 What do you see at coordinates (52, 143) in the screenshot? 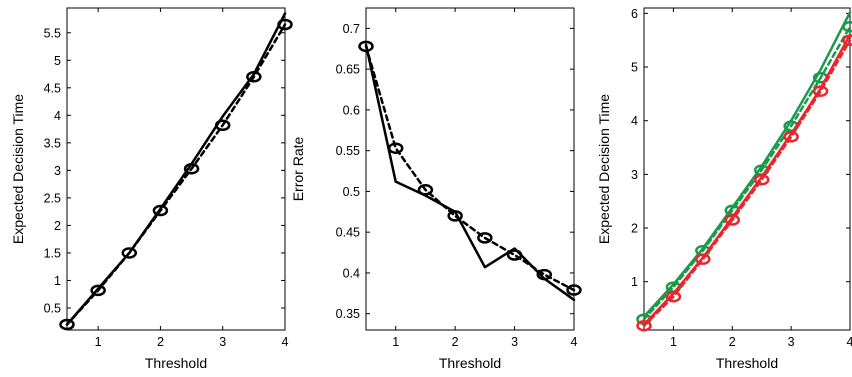
I see `y-tick-label: 3.5` at bounding box center [52, 143].